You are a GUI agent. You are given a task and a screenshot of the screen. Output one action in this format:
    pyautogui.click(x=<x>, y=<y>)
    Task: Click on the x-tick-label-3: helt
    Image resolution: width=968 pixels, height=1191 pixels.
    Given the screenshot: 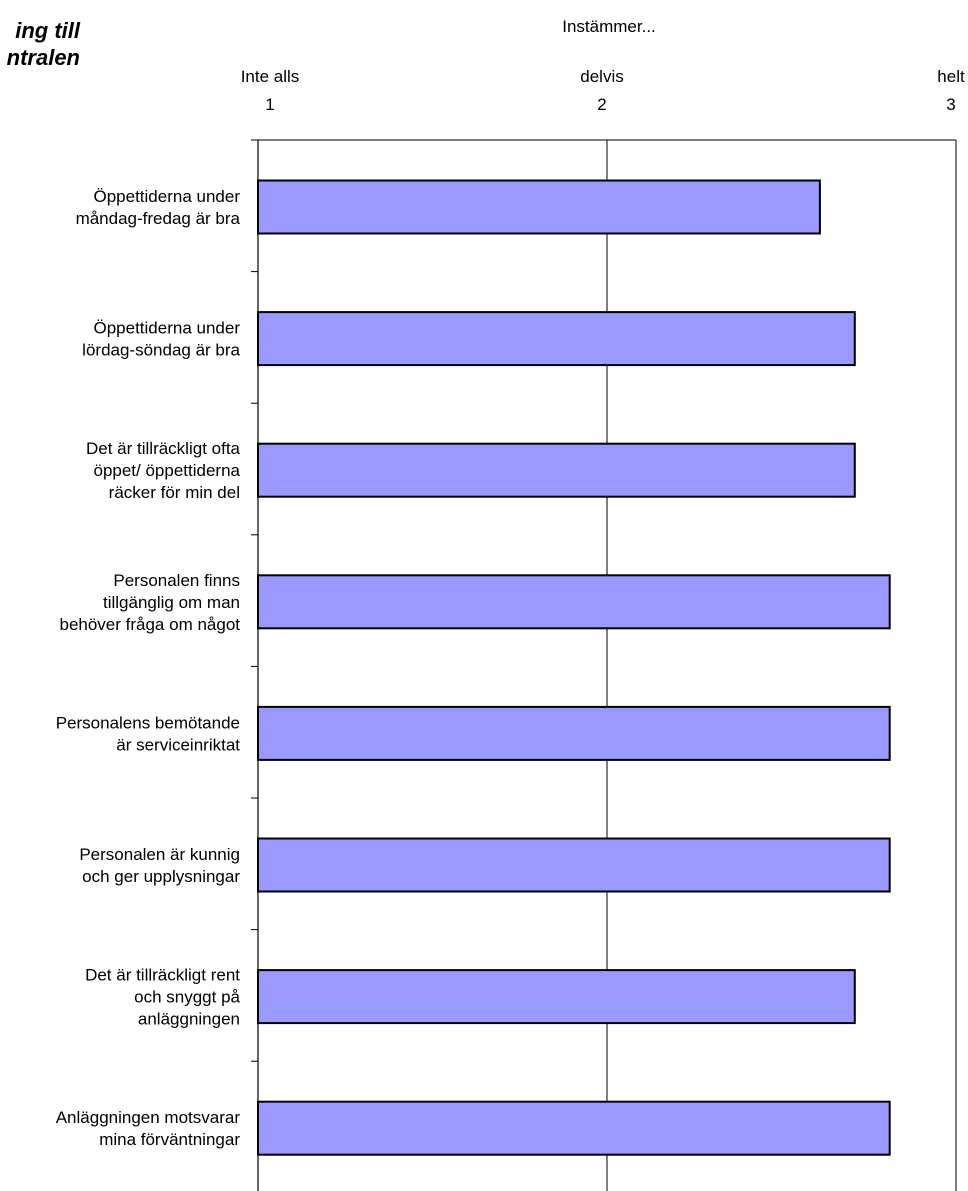 What is the action you would take?
    pyautogui.click(x=951, y=76)
    